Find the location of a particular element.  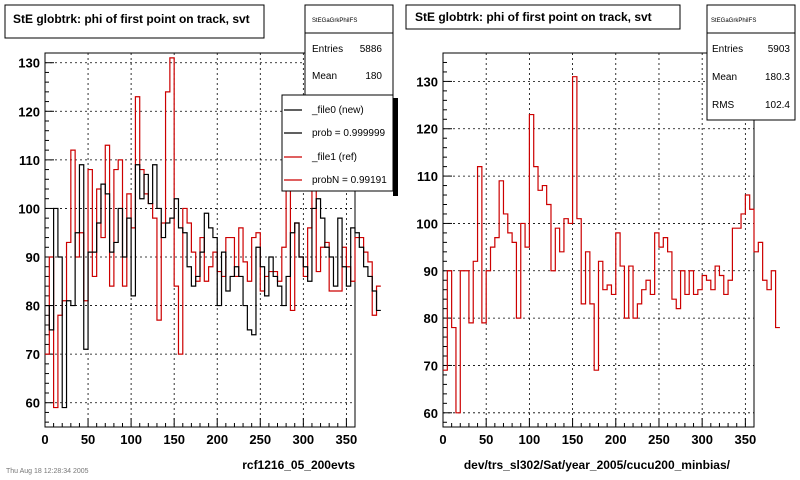

legend-entry-prob: prob = 0.999999 is located at coordinates (349, 133).